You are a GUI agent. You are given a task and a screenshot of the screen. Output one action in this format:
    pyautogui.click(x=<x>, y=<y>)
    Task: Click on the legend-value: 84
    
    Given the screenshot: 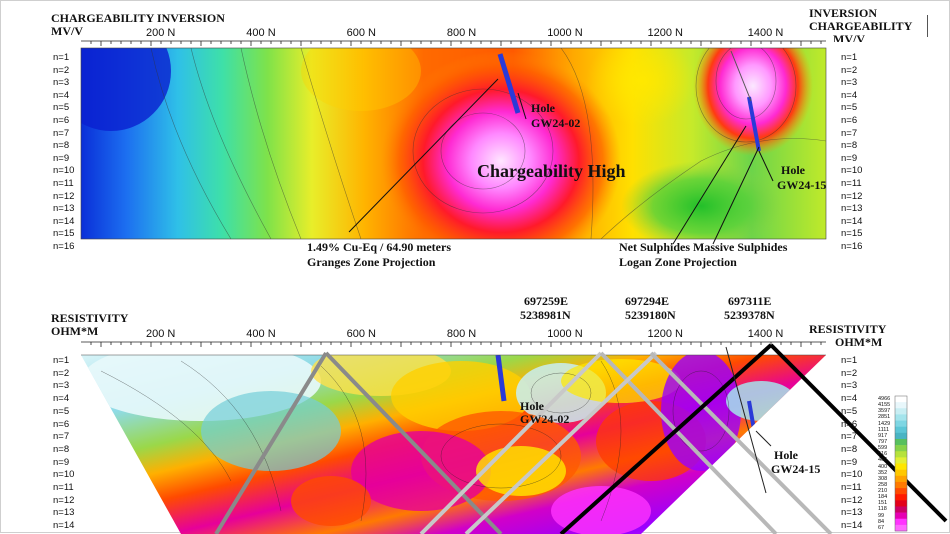 What is the action you would take?
    pyautogui.click(x=881, y=521)
    